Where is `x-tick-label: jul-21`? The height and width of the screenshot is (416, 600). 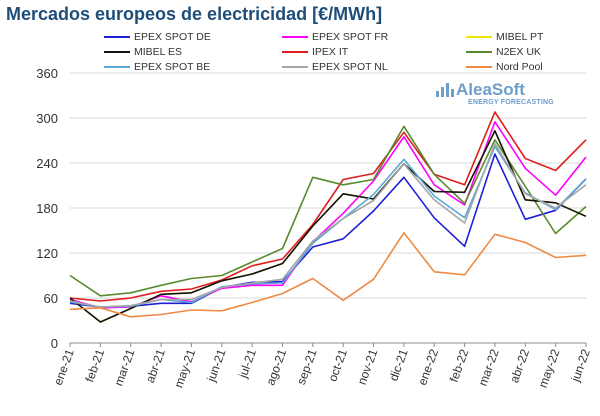 x-tick-label: jul-21 is located at coordinates (247, 364).